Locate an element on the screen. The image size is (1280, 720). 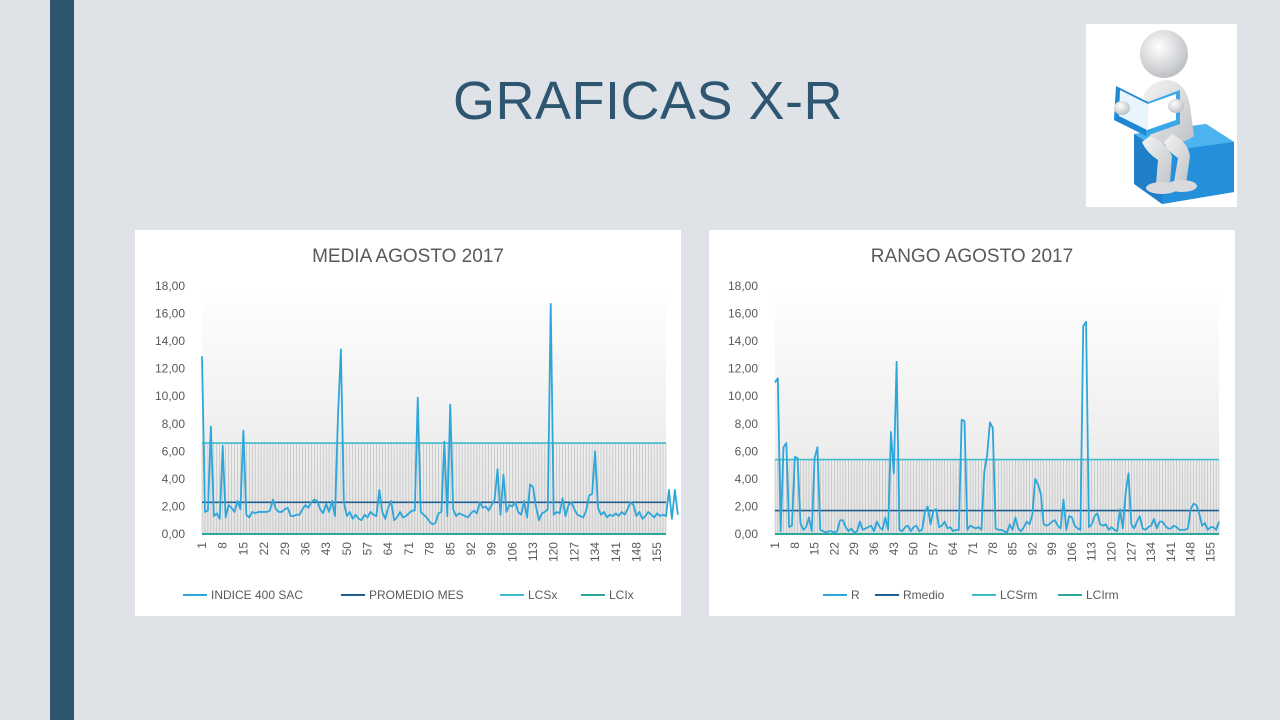
legend-label: Rmedio is located at coordinates (924, 595).